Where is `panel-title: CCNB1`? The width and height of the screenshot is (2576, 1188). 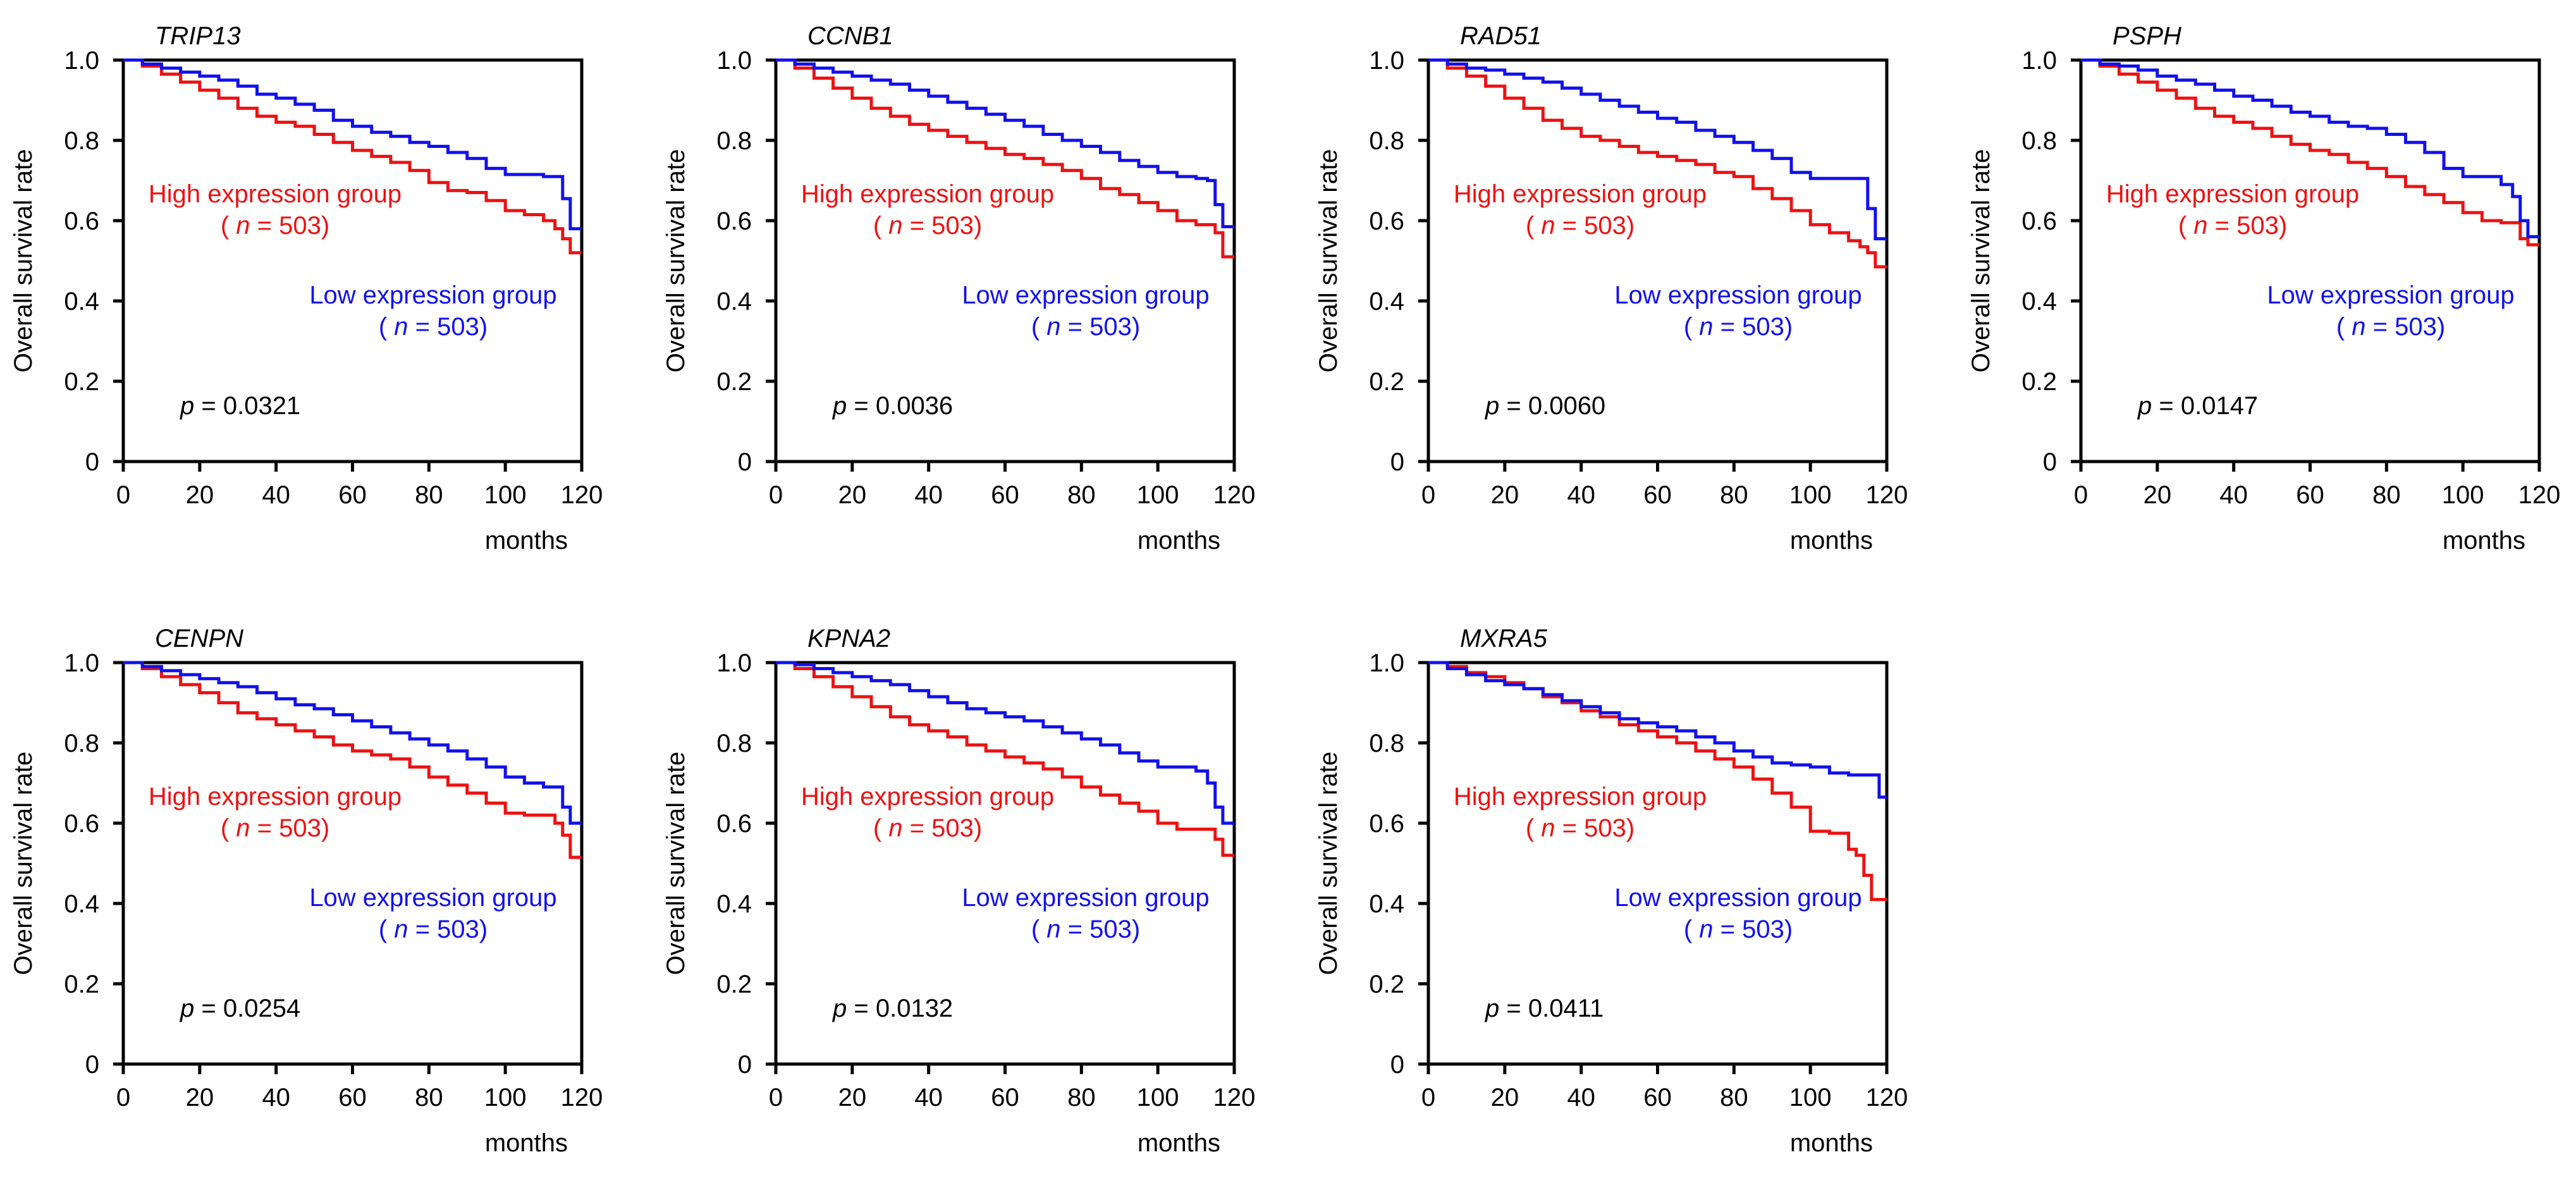
panel-title: CCNB1 is located at coordinates (850, 36).